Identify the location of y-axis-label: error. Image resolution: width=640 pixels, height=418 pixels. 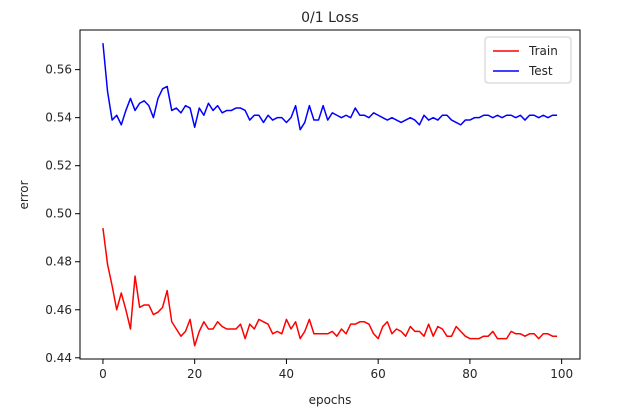
(24, 194).